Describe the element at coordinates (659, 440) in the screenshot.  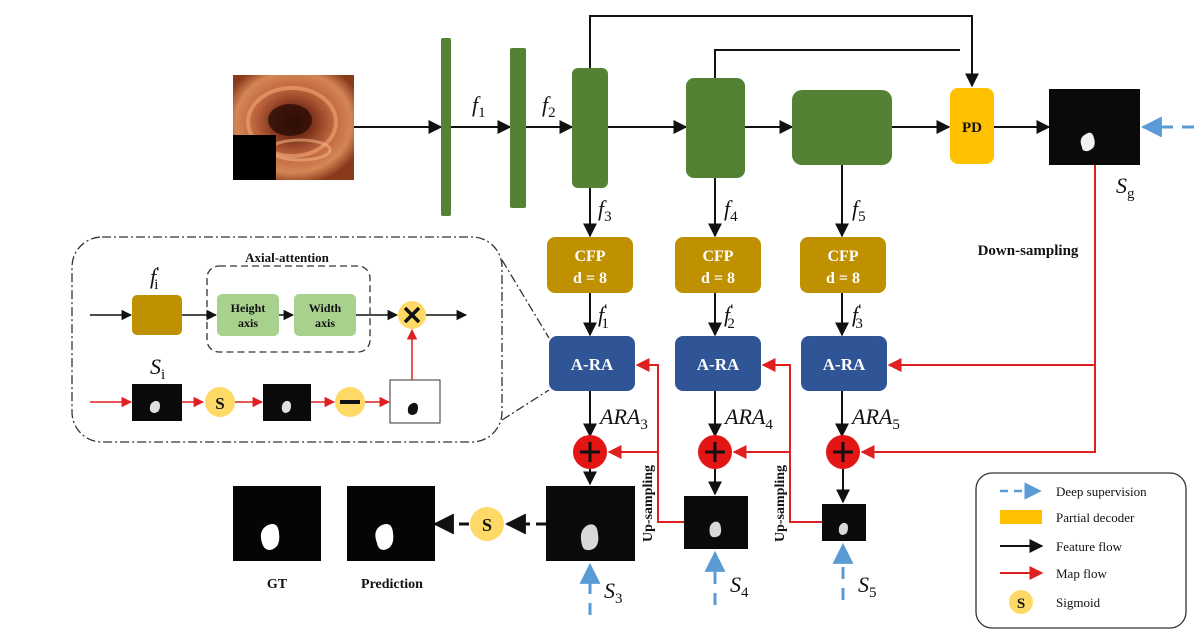
I see `map-flow-s4-to-ara1` at that location.